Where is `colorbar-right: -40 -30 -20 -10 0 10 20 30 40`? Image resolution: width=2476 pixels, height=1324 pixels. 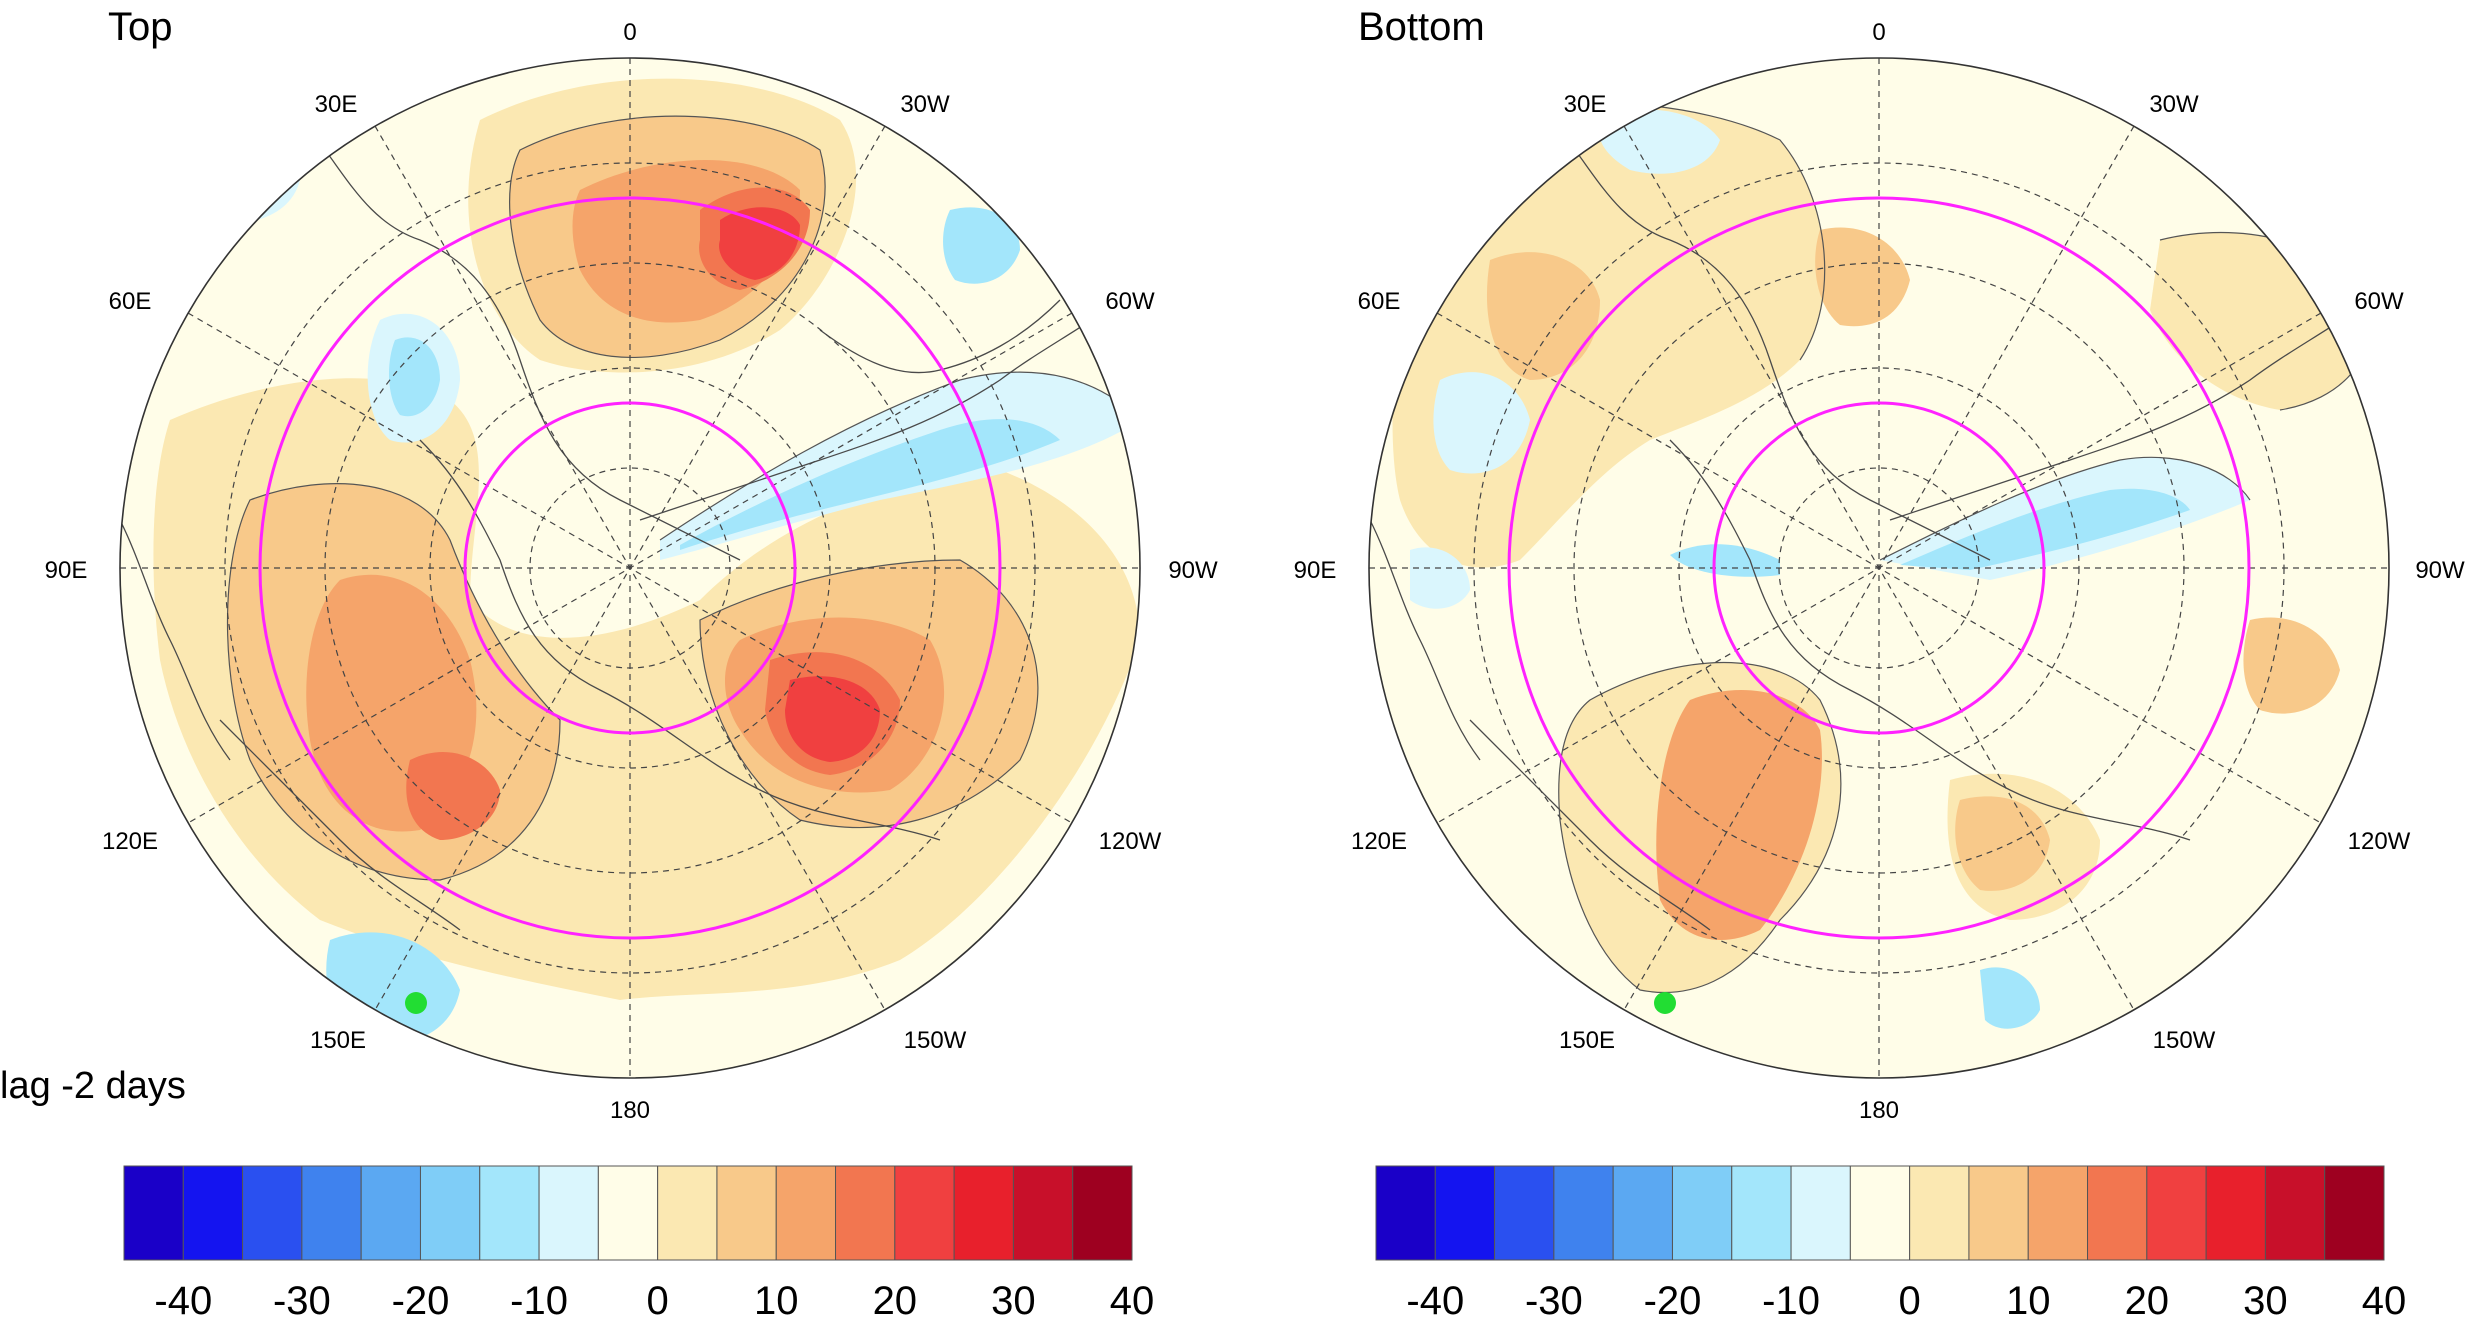
colorbar-right: -40 -30 -20 -10 0 10 20 30 40 is located at coordinates (1891, 1244).